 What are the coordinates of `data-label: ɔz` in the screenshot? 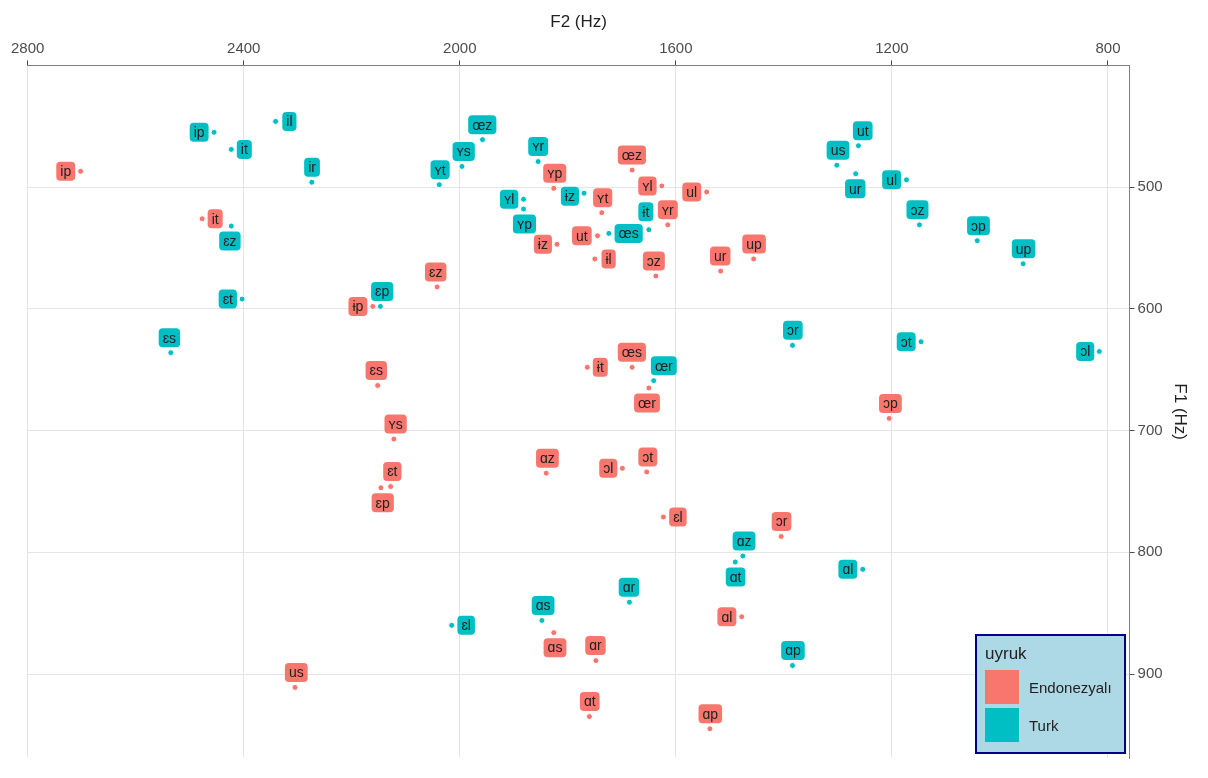 It's located at (653, 260).